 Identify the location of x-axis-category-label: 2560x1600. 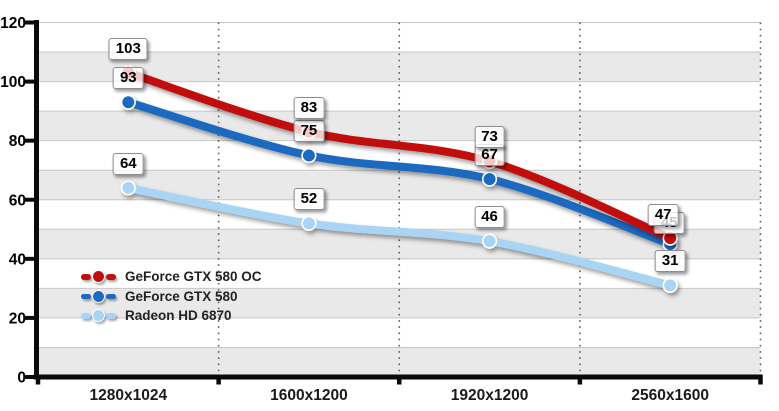
(670, 395).